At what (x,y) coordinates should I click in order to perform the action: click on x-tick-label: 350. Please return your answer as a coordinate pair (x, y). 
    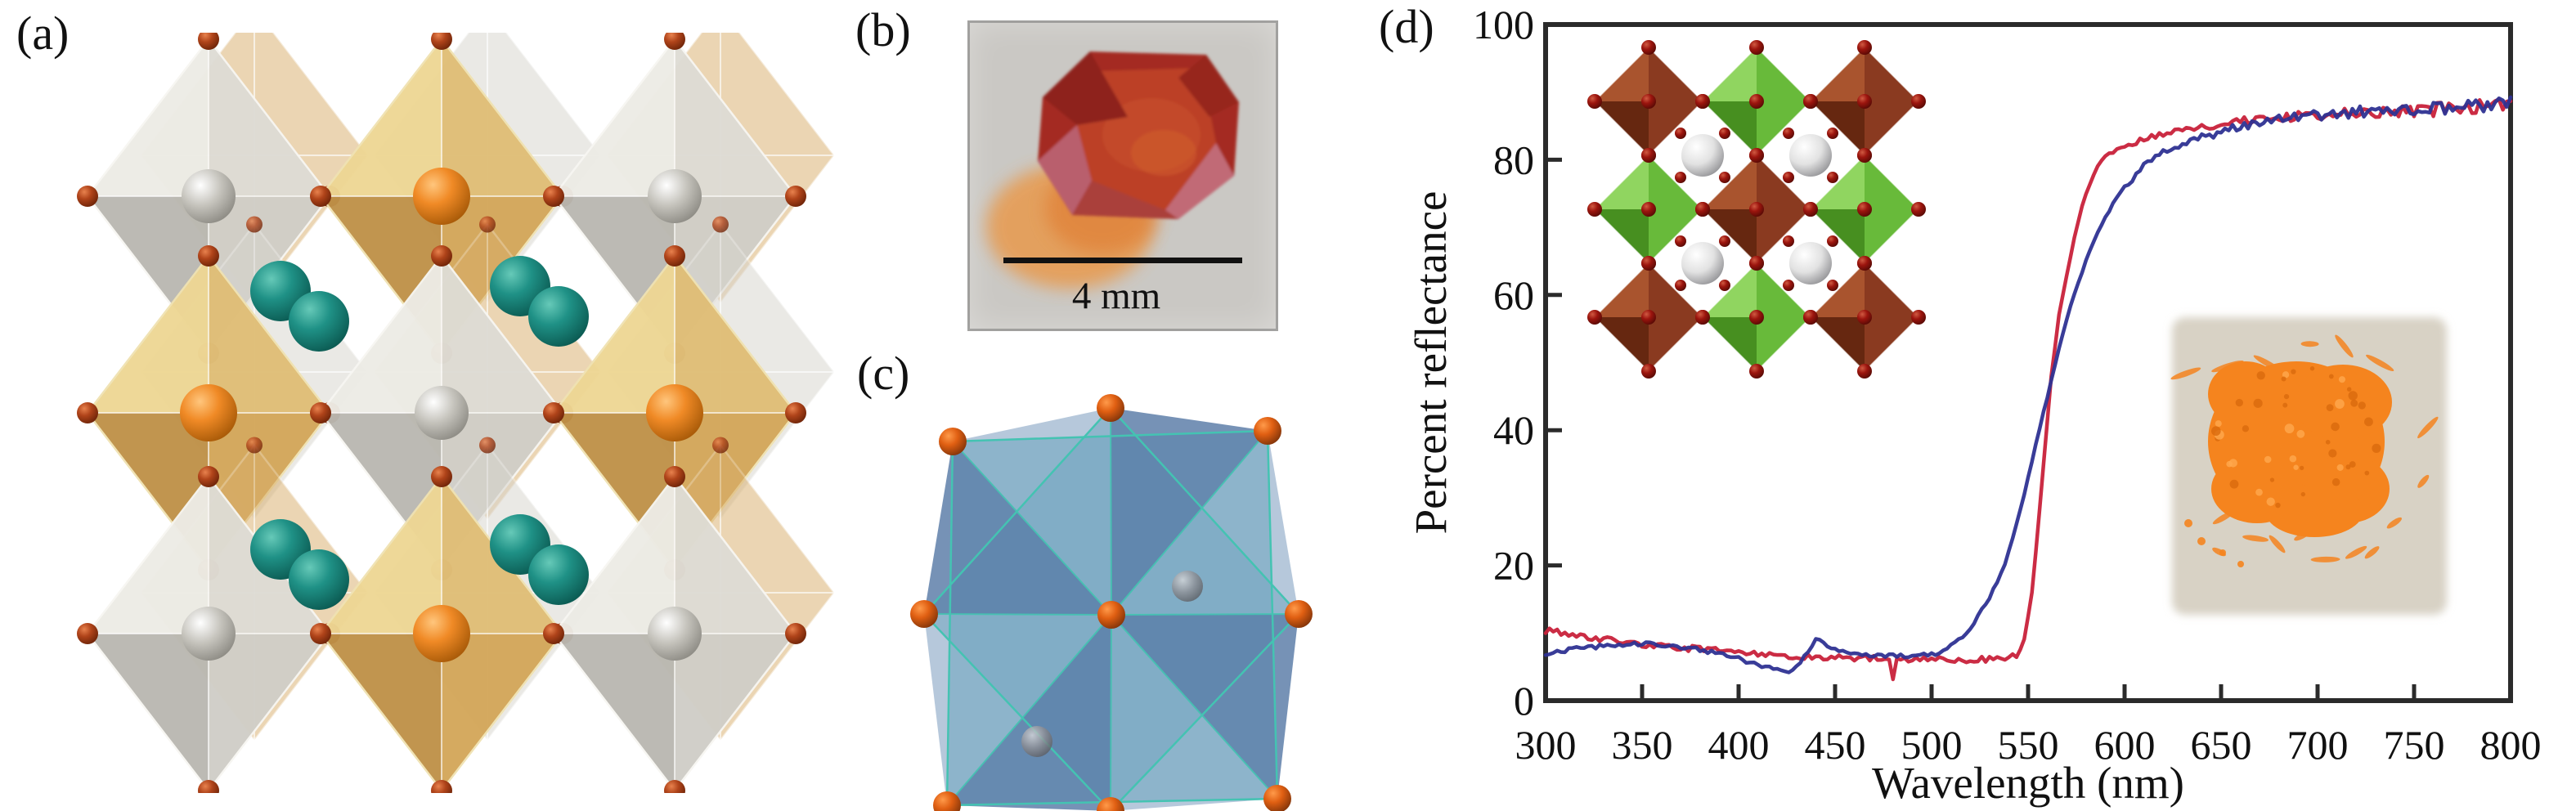
    Looking at the image, I should click on (1643, 745).